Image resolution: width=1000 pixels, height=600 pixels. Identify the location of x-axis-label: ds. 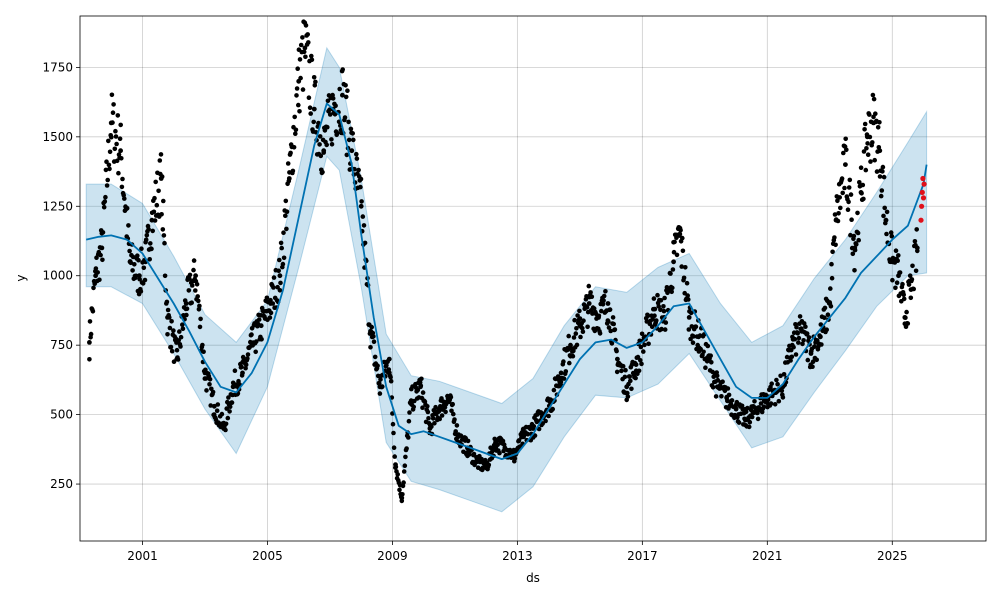
(533, 578).